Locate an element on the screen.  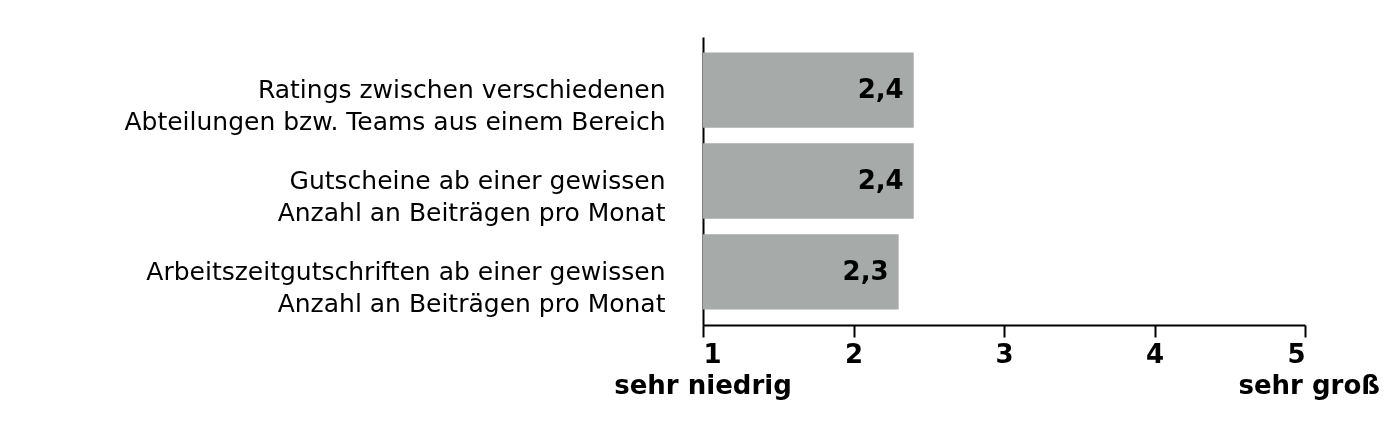
y-tick-label: Ratings zwischen verschiedenen Abteilungen bzw. Teams aus einem Bereich is located at coordinates (395, 106).